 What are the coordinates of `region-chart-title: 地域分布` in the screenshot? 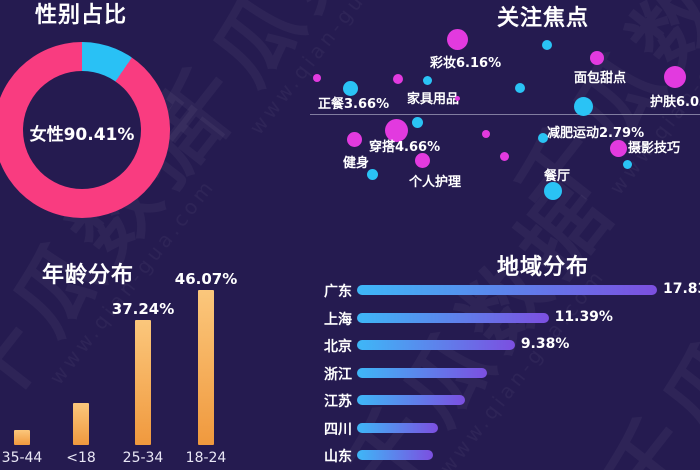 It's located at (543, 267).